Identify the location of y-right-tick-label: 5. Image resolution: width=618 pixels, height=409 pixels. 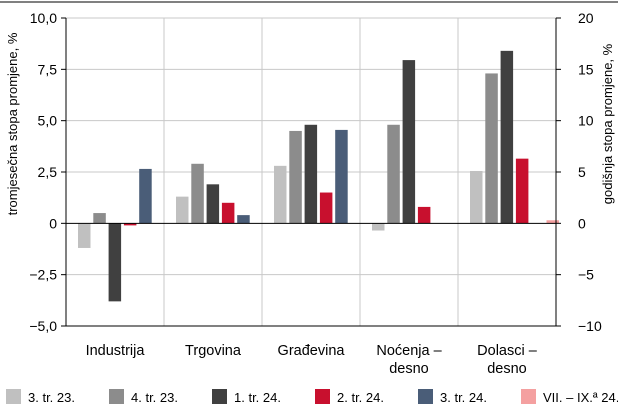
(582, 172).